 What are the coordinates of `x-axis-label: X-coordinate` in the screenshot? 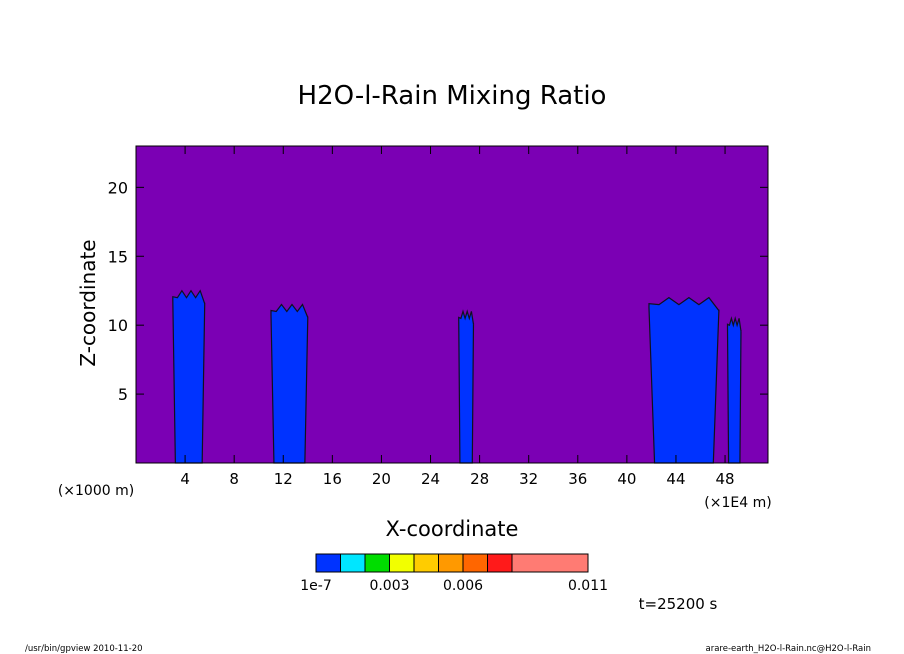 It's located at (452, 529).